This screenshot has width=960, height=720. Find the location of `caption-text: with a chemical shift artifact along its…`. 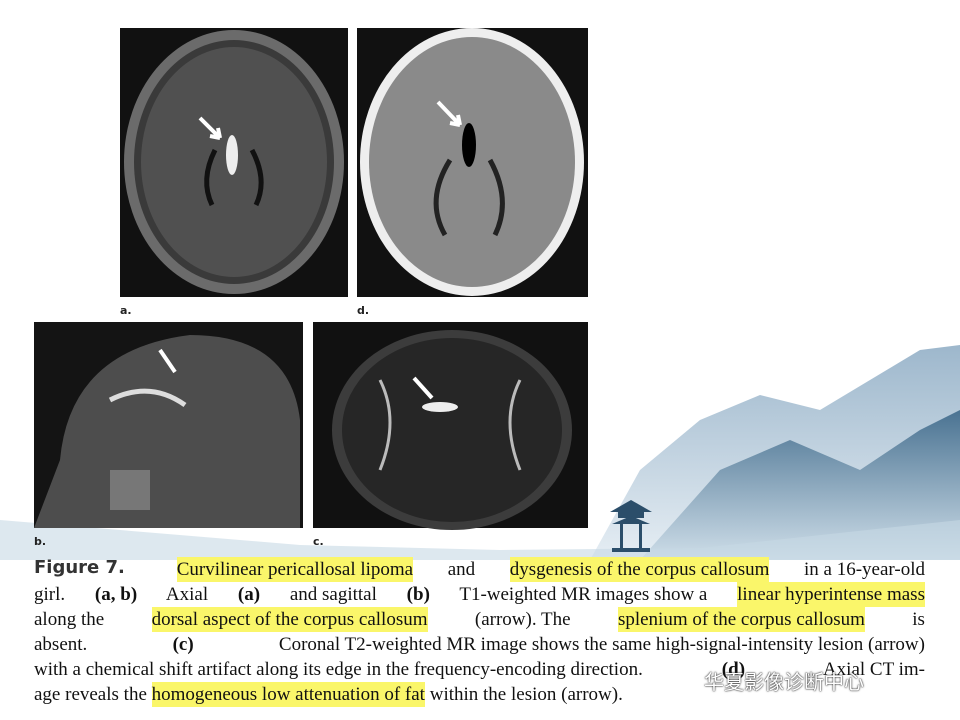

caption-text: with a chemical shift artifact along its… is located at coordinates (341, 669).